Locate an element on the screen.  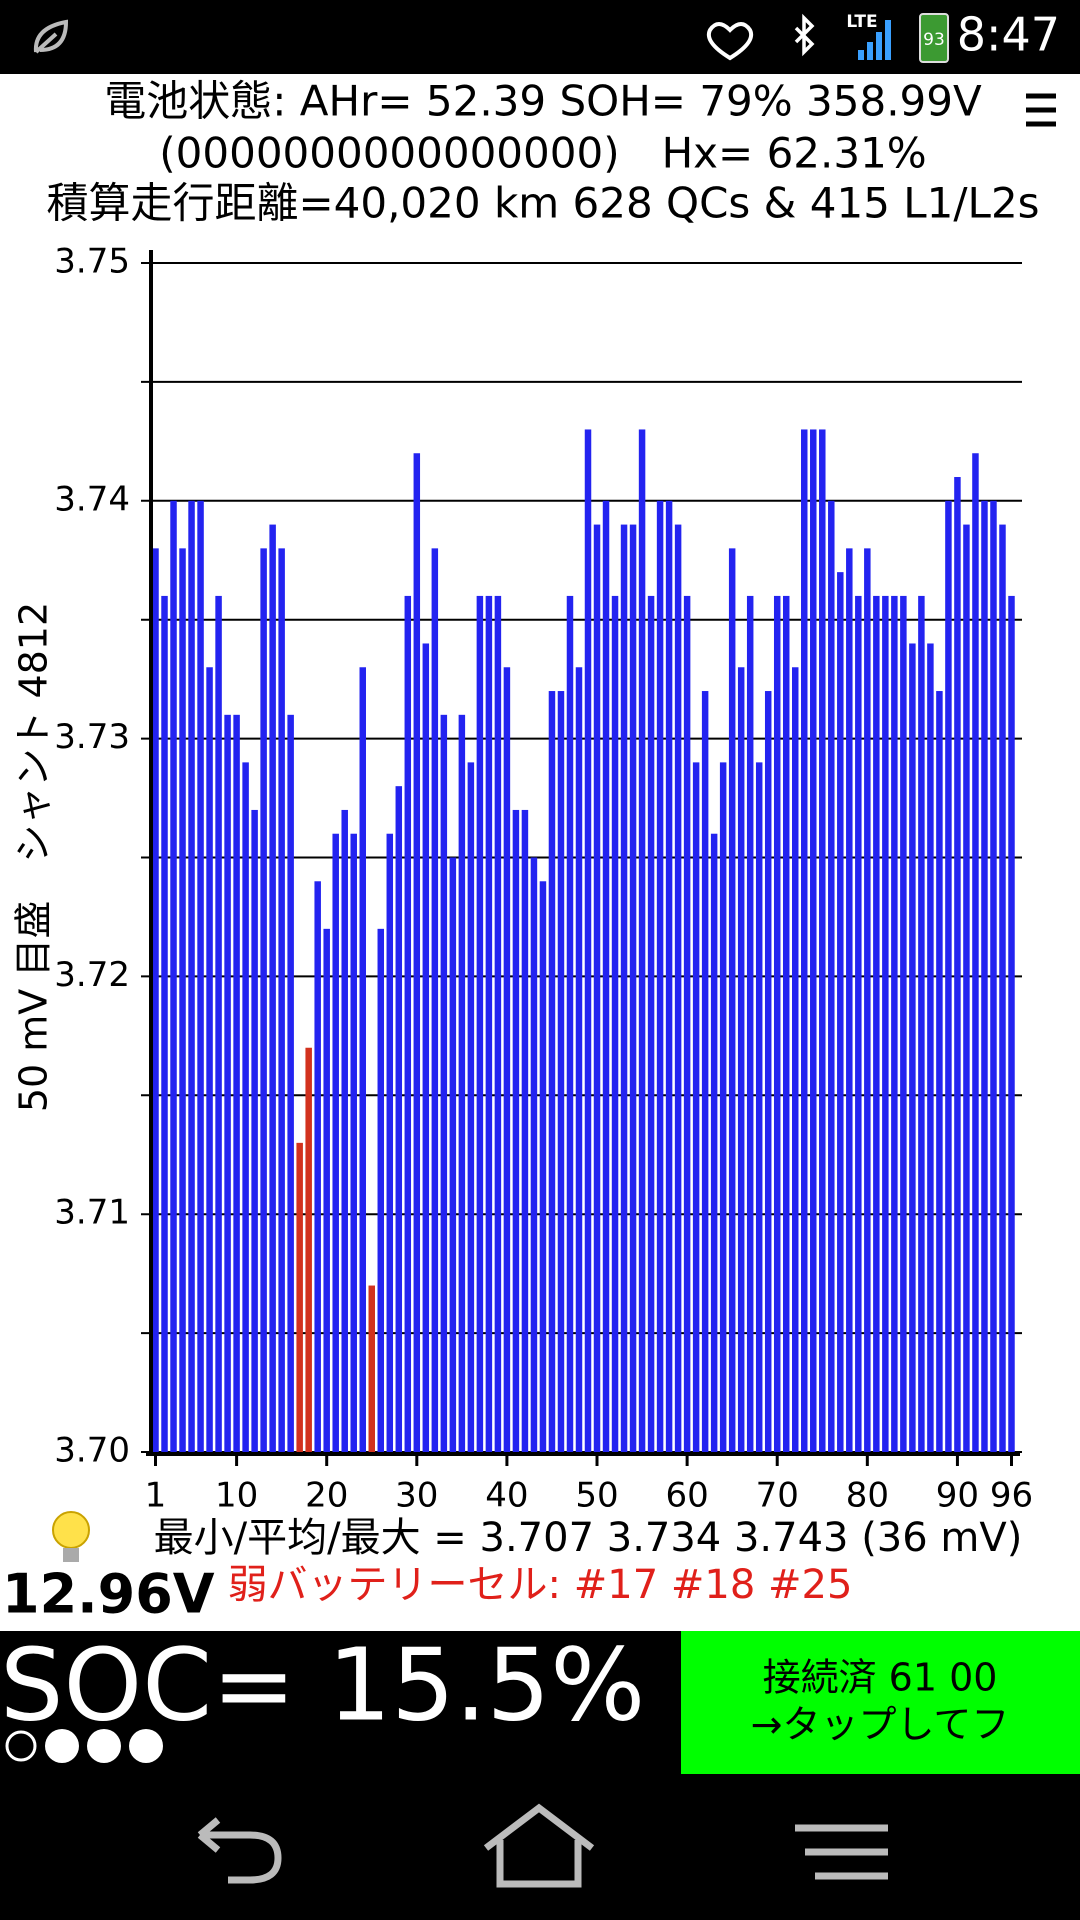
stats-summary: 最小/平均/最大 = 3.707 3.734 3.743 (36 mV) is located at coordinates (588, 1538).